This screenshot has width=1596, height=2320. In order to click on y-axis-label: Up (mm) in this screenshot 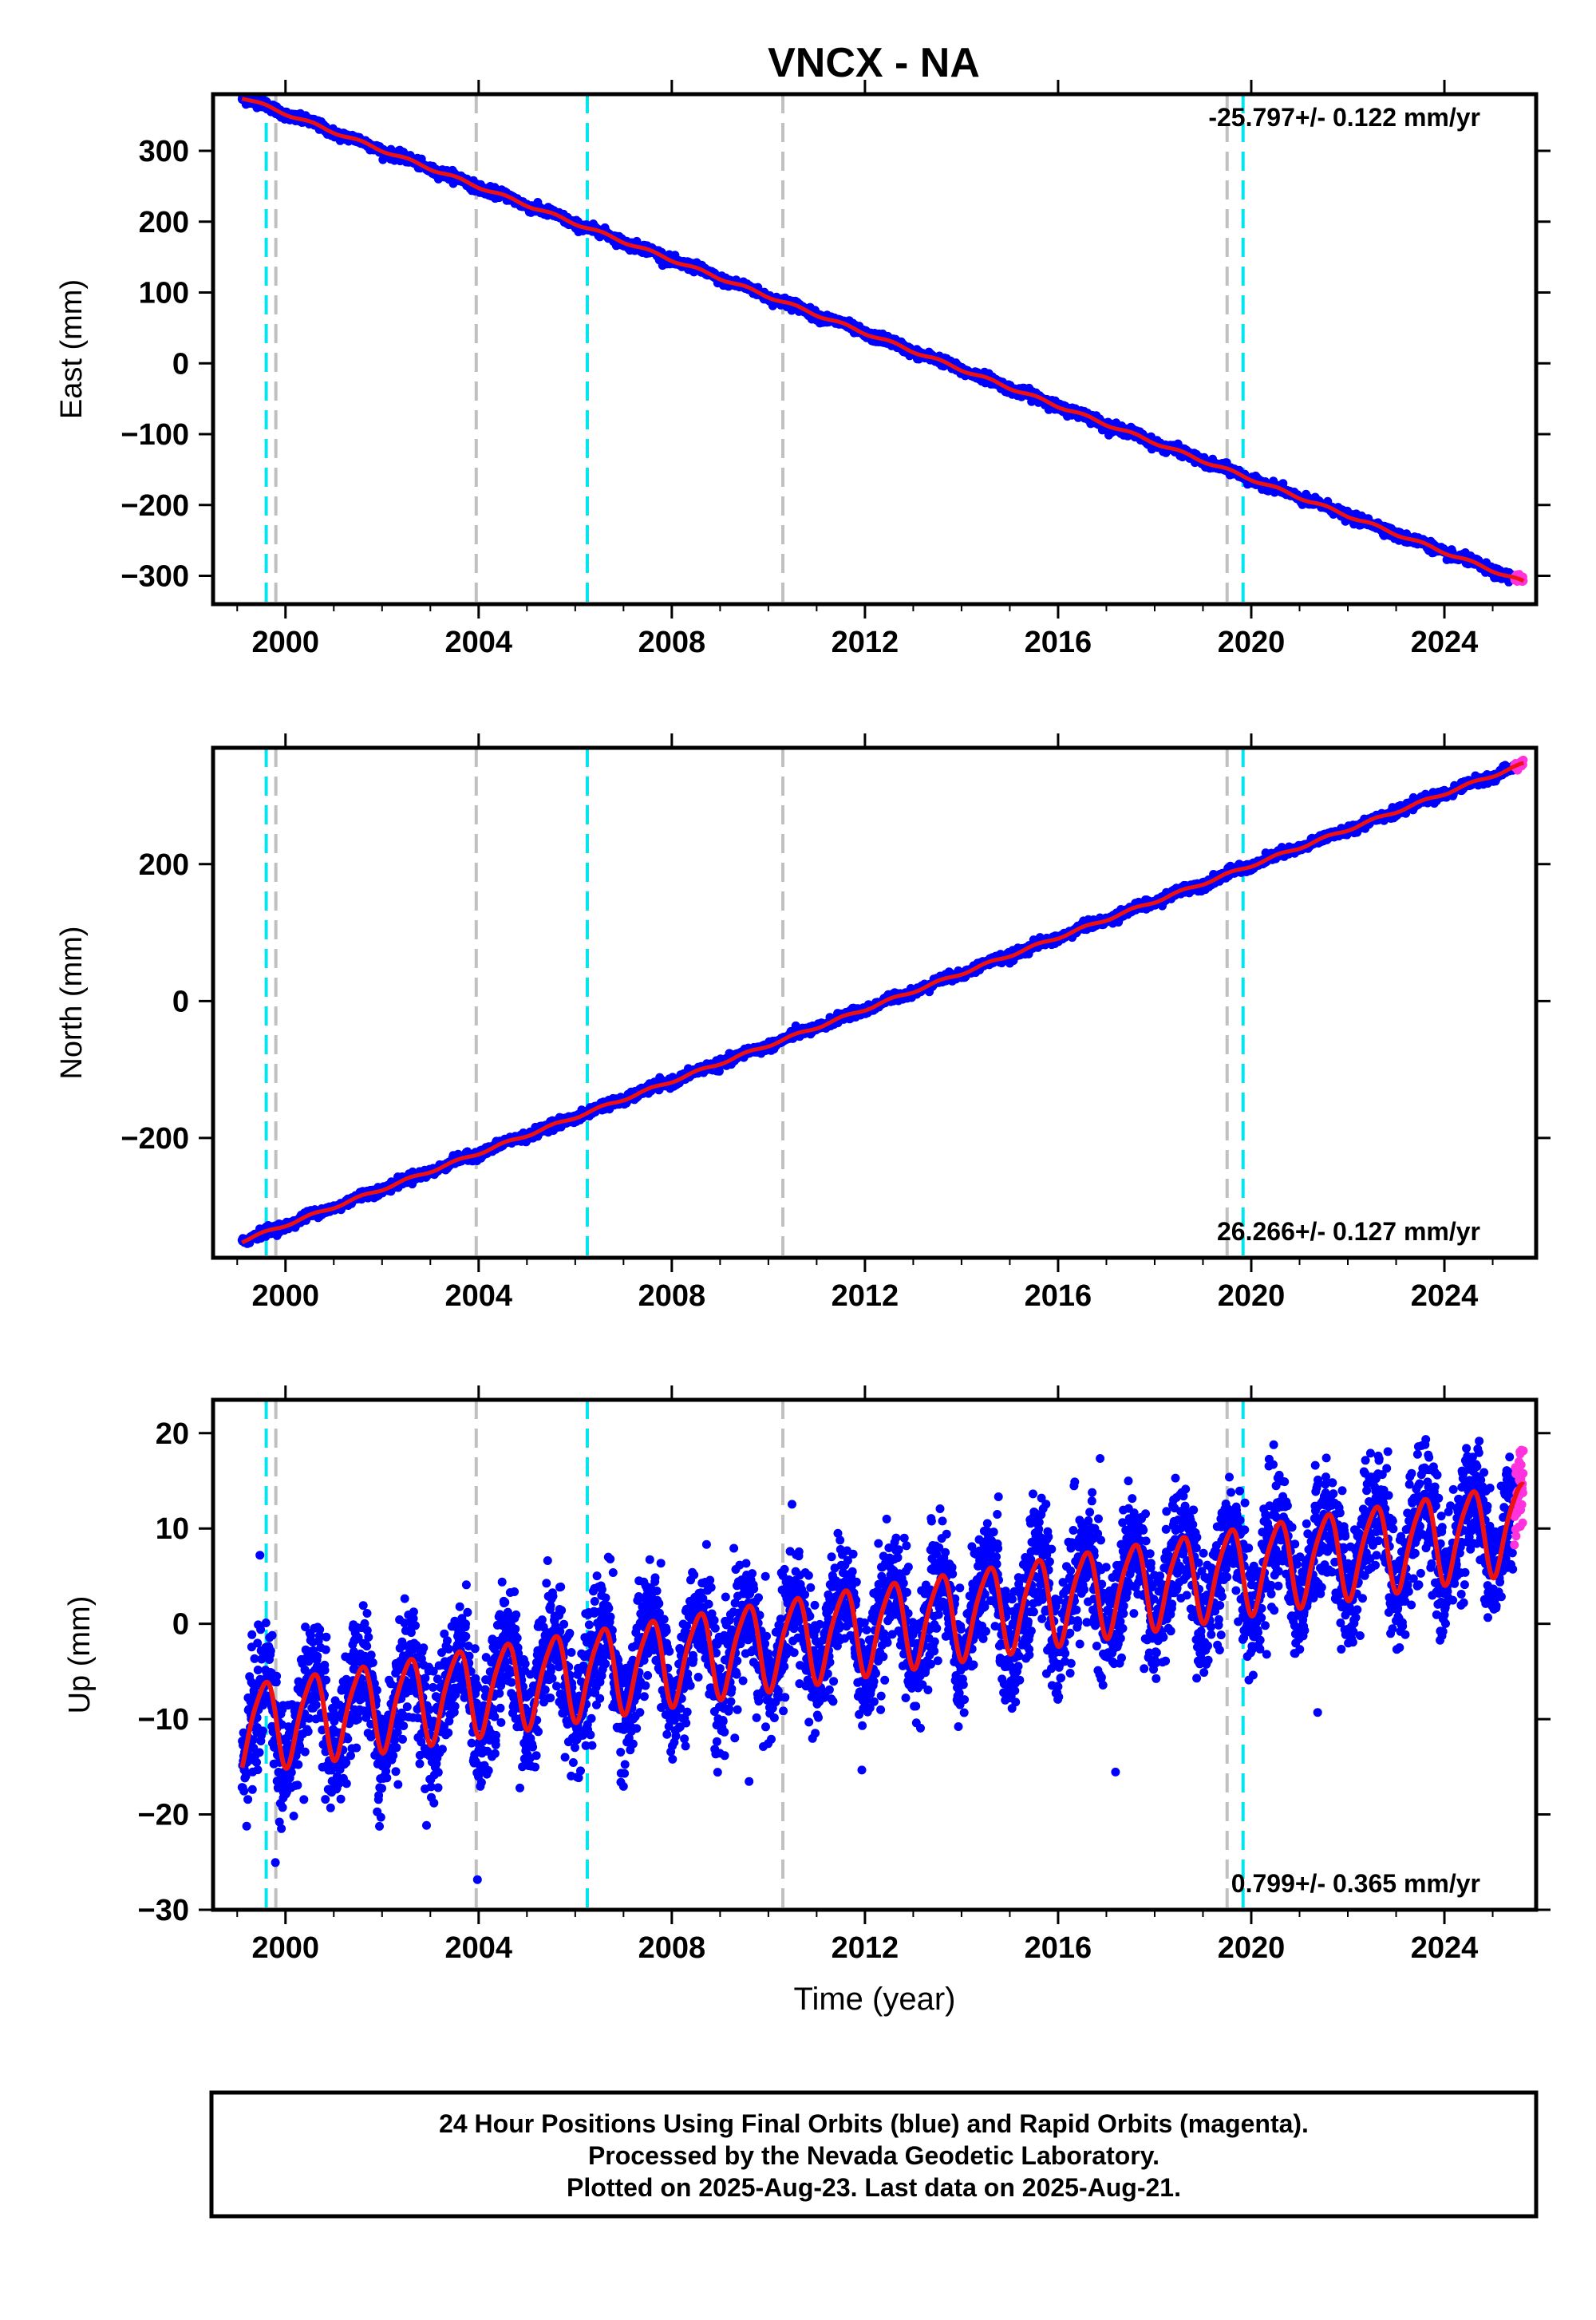, I will do `click(80, 1655)`.